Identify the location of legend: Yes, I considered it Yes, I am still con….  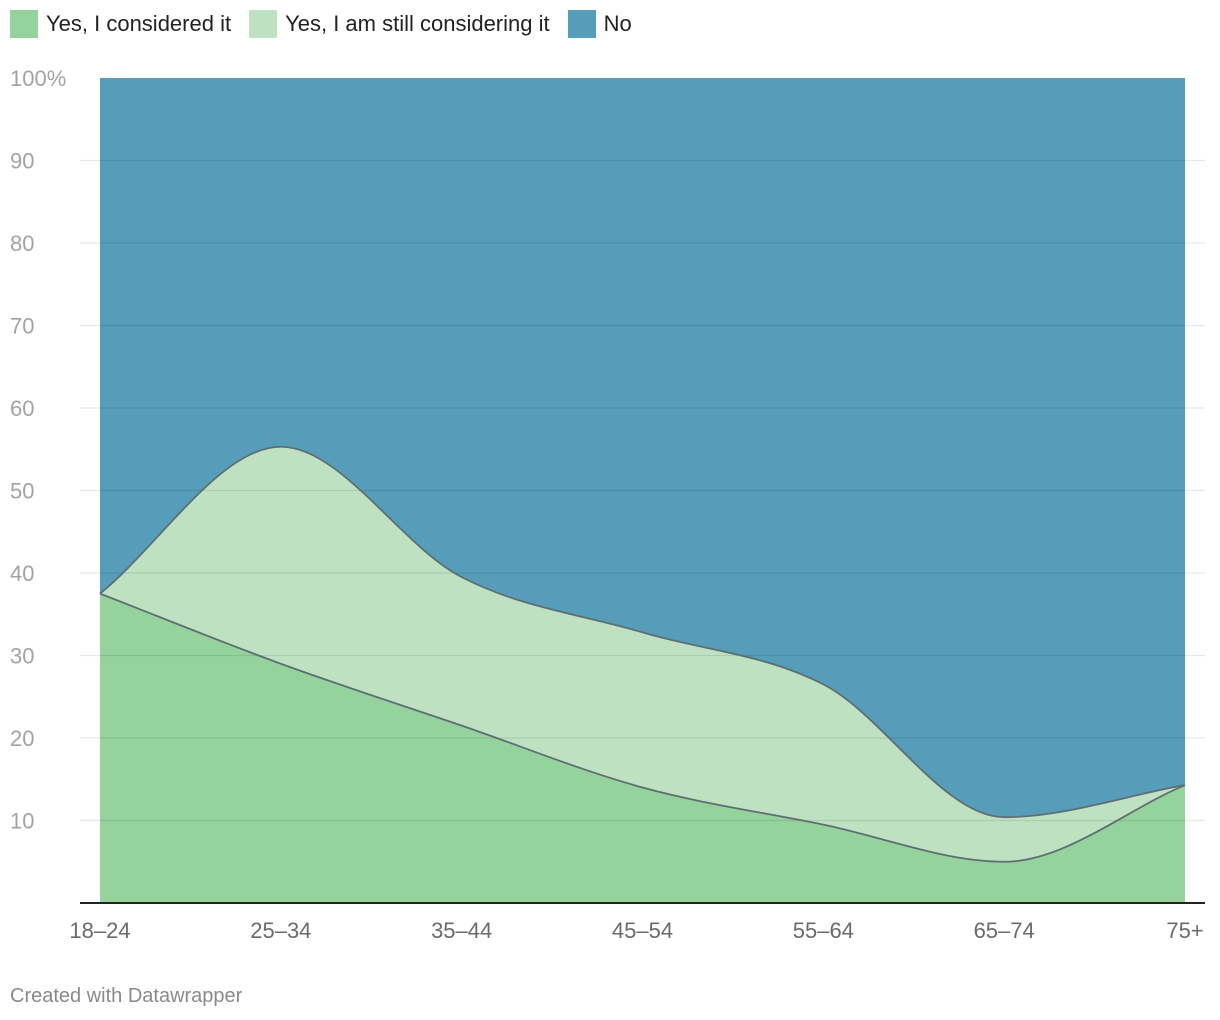
(321, 24).